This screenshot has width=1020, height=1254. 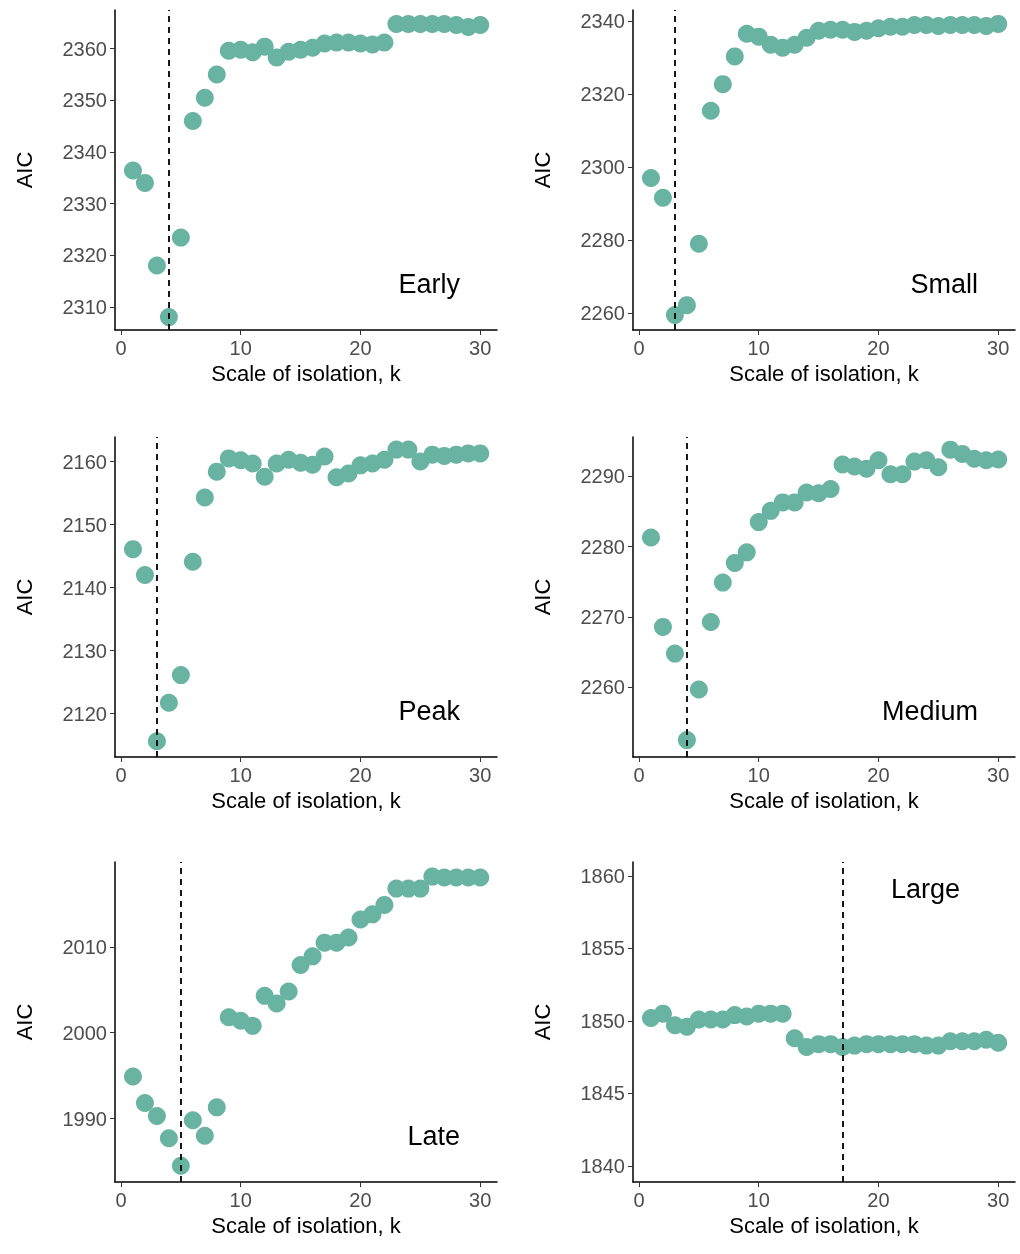 What do you see at coordinates (84, 100) in the screenshot?
I see `y-tick-label: 2350` at bounding box center [84, 100].